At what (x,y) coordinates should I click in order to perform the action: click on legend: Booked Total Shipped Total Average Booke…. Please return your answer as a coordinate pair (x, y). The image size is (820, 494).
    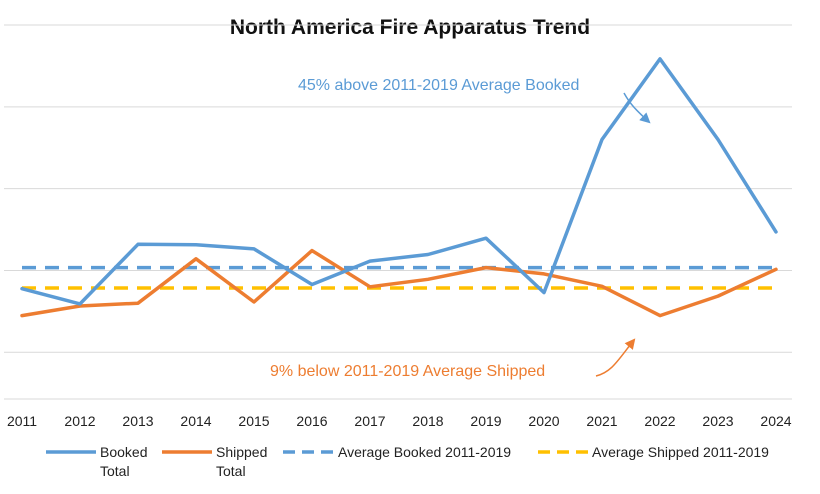
    Looking at the image, I should click on (407, 461).